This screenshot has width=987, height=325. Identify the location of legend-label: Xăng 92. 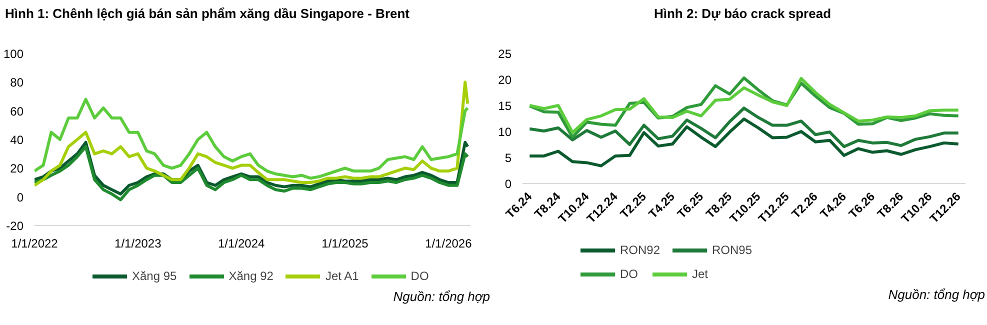
(251, 276).